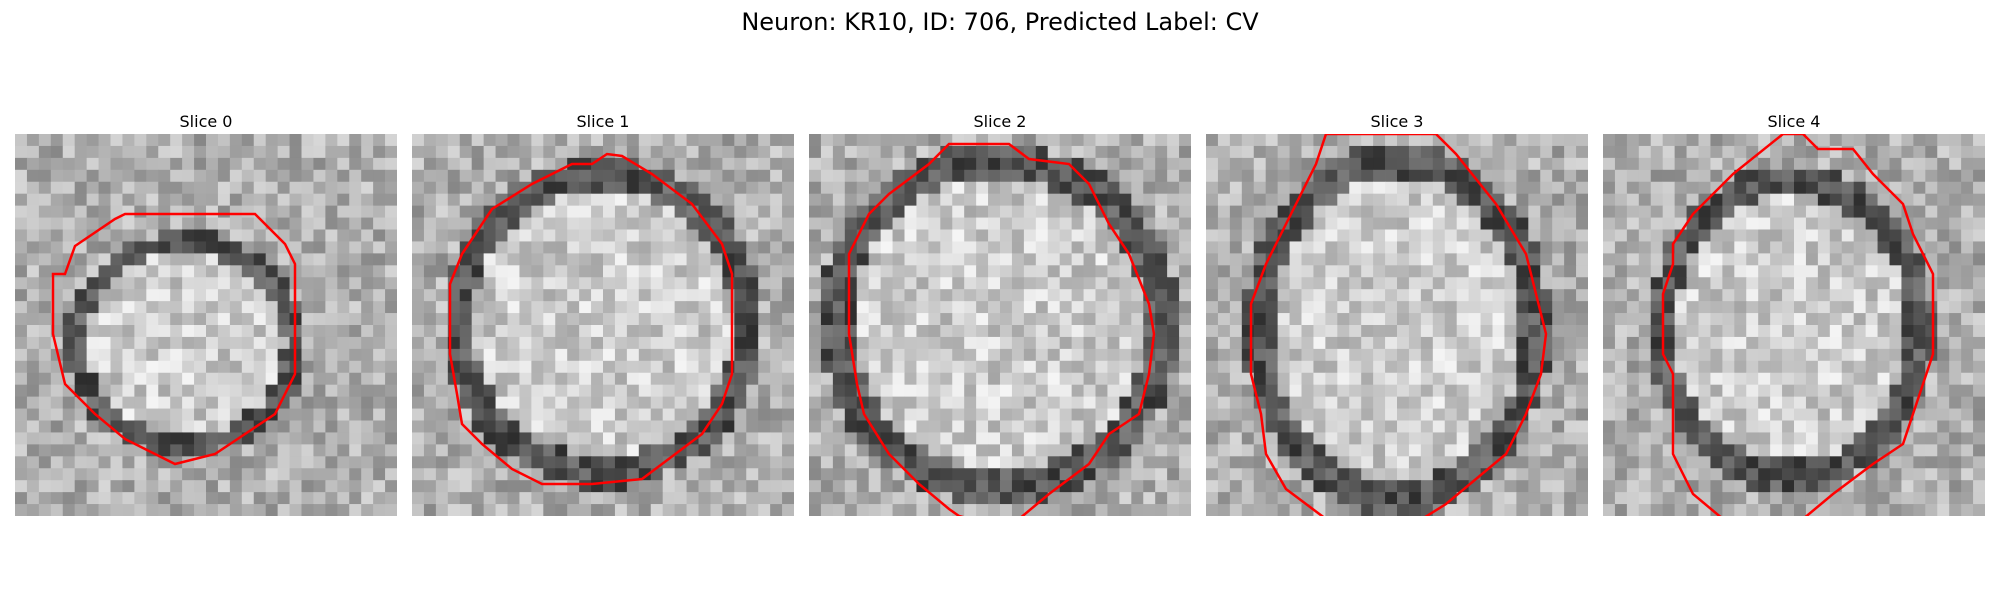 This screenshot has height=600, width=2000. Describe the element at coordinates (1397, 121) in the screenshot. I see `slice-title-3: Slice 3` at that location.